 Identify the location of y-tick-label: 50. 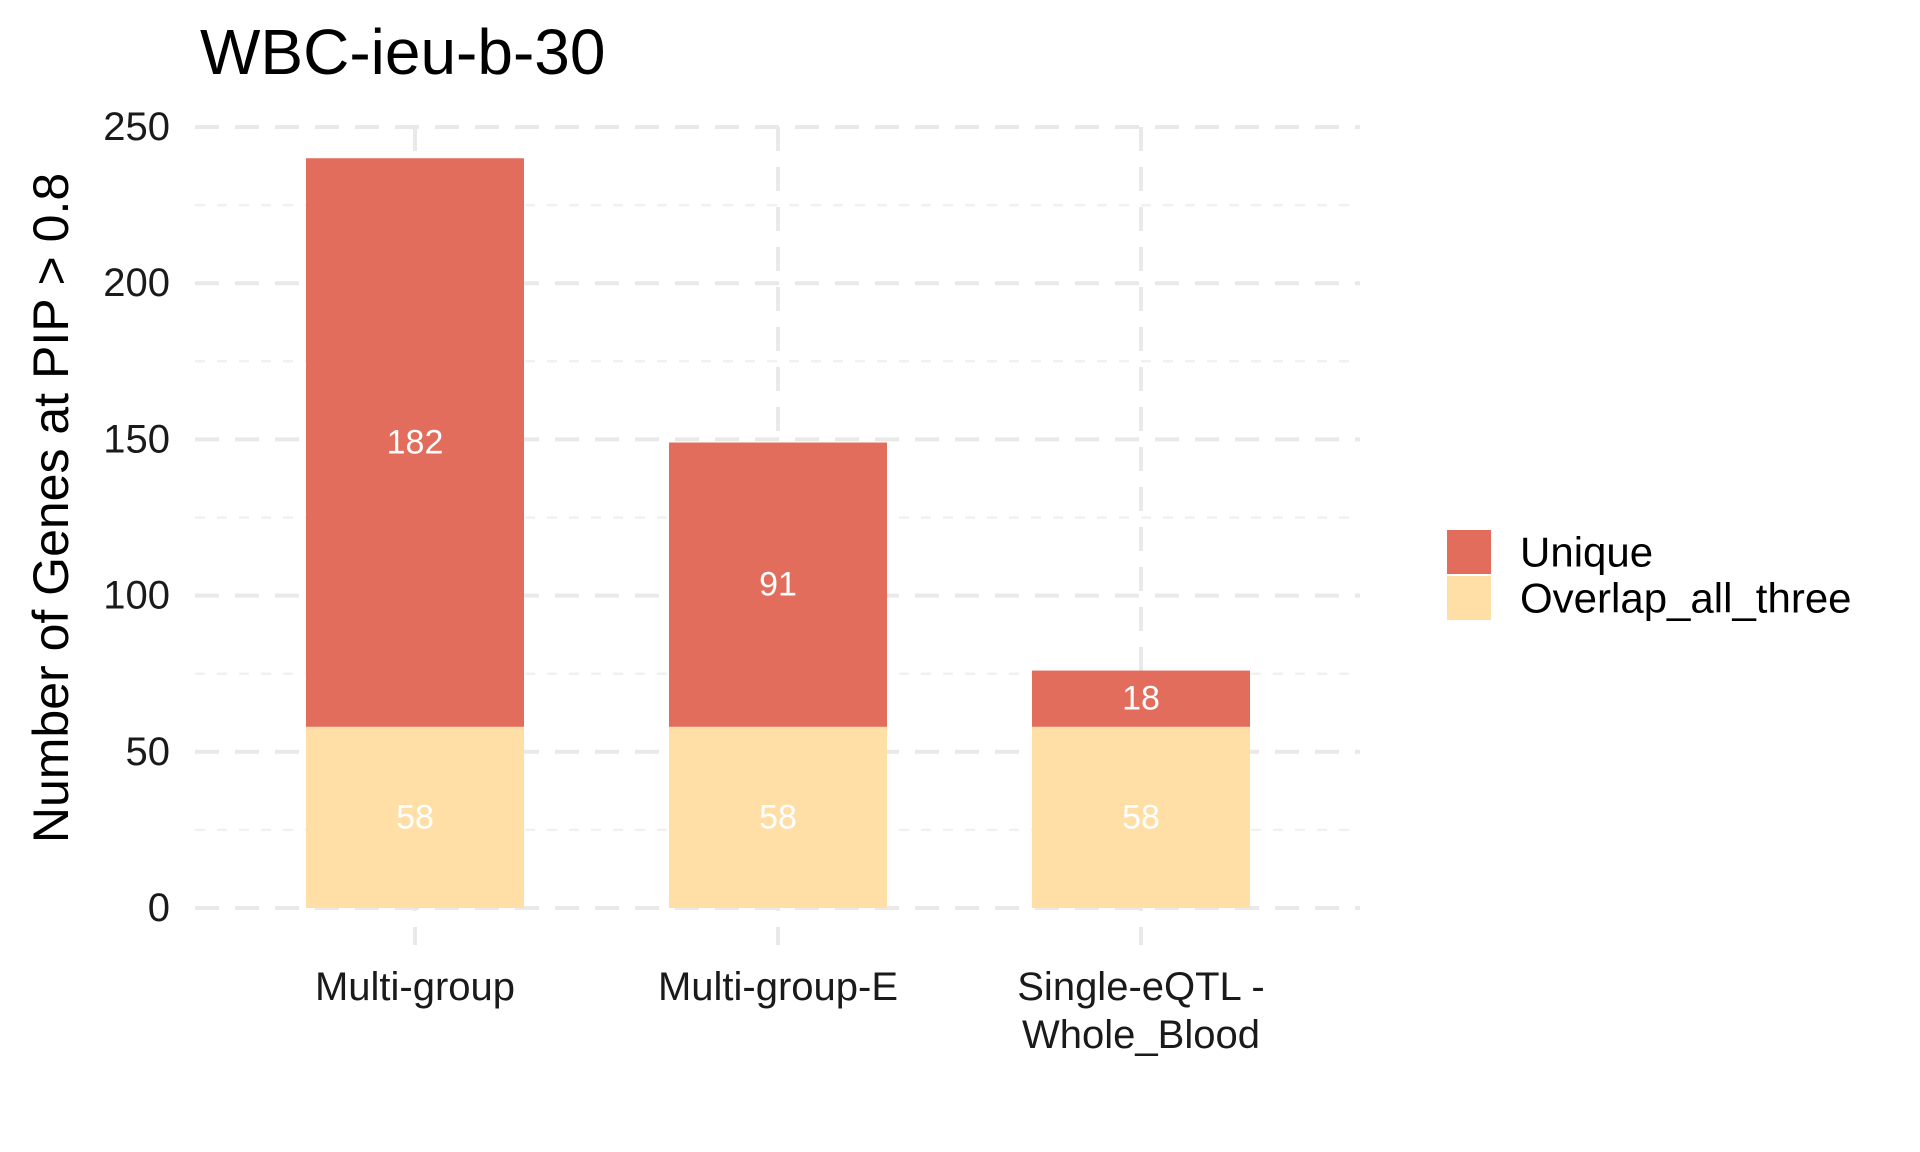
(148, 752).